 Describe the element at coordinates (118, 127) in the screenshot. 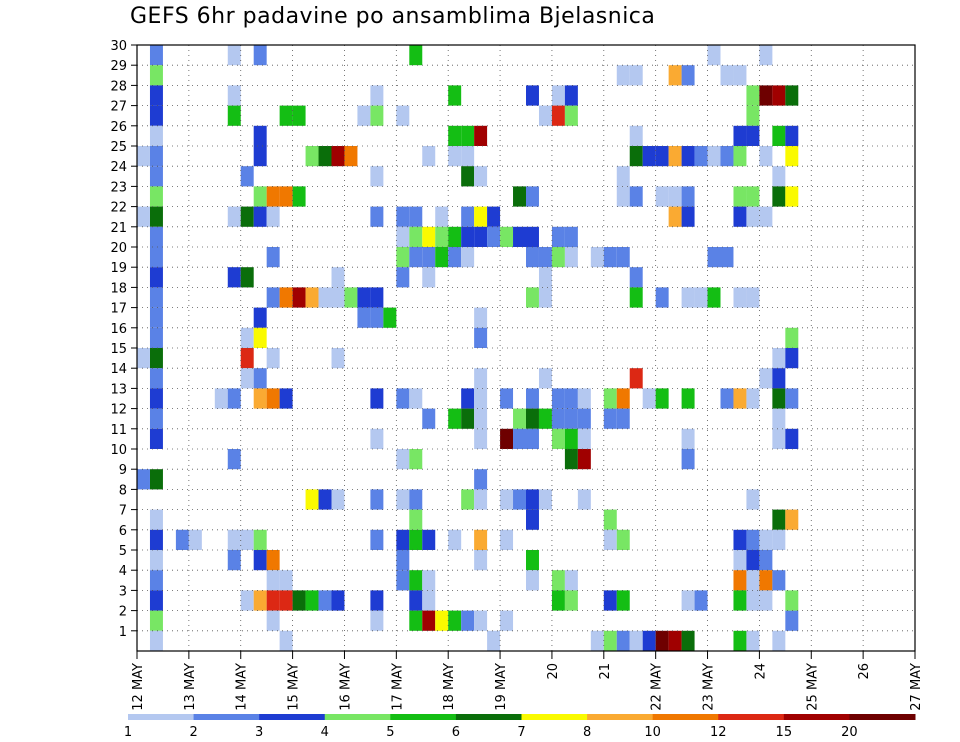

I see `y-tick-label: 26` at that location.